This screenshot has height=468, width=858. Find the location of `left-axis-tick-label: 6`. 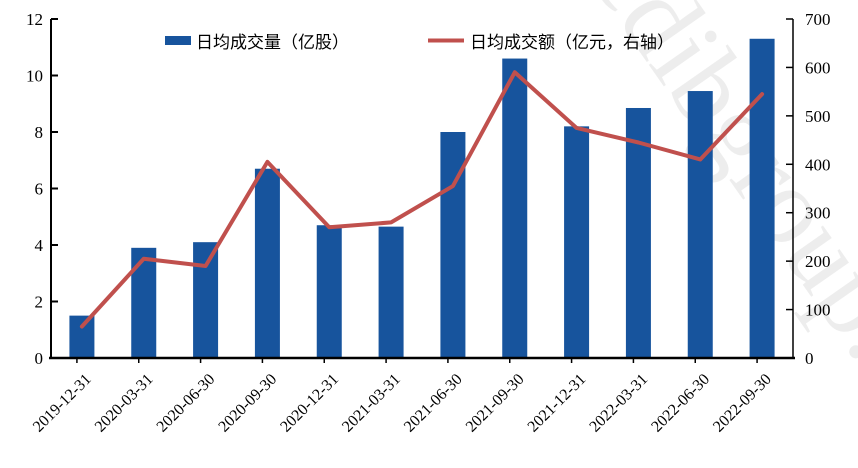

left-axis-tick-label: 6 is located at coordinates (39, 189).